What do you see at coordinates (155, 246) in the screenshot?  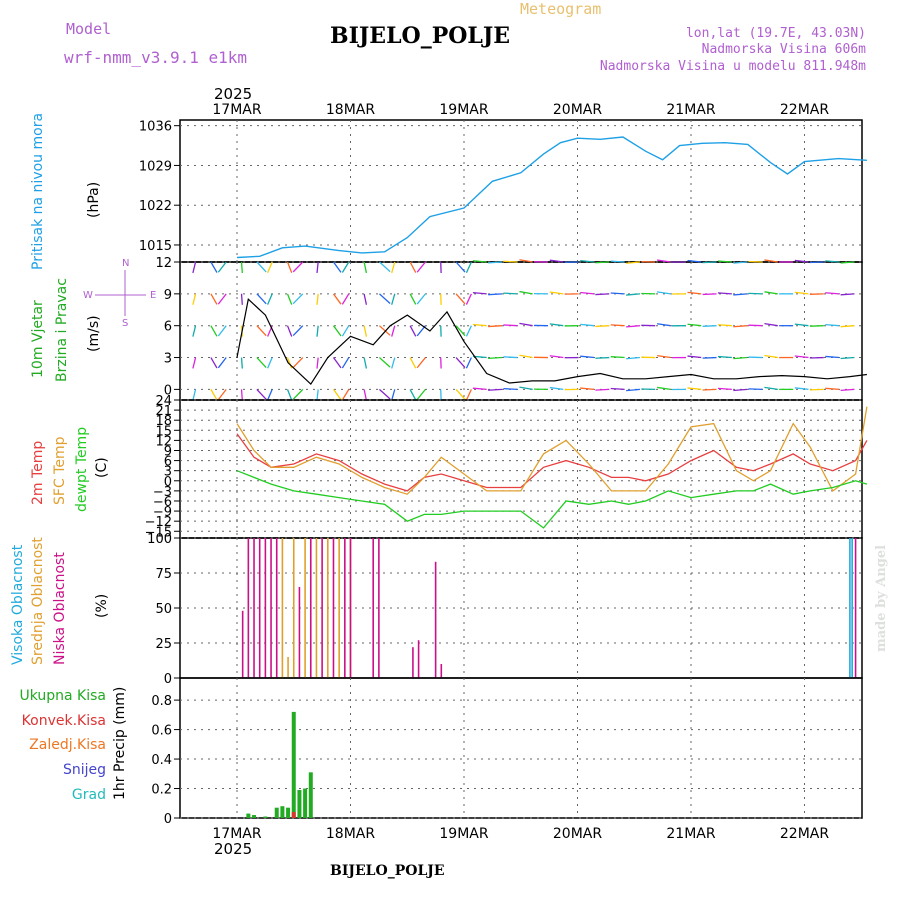 I see `y-tick-label: 1015` at bounding box center [155, 246].